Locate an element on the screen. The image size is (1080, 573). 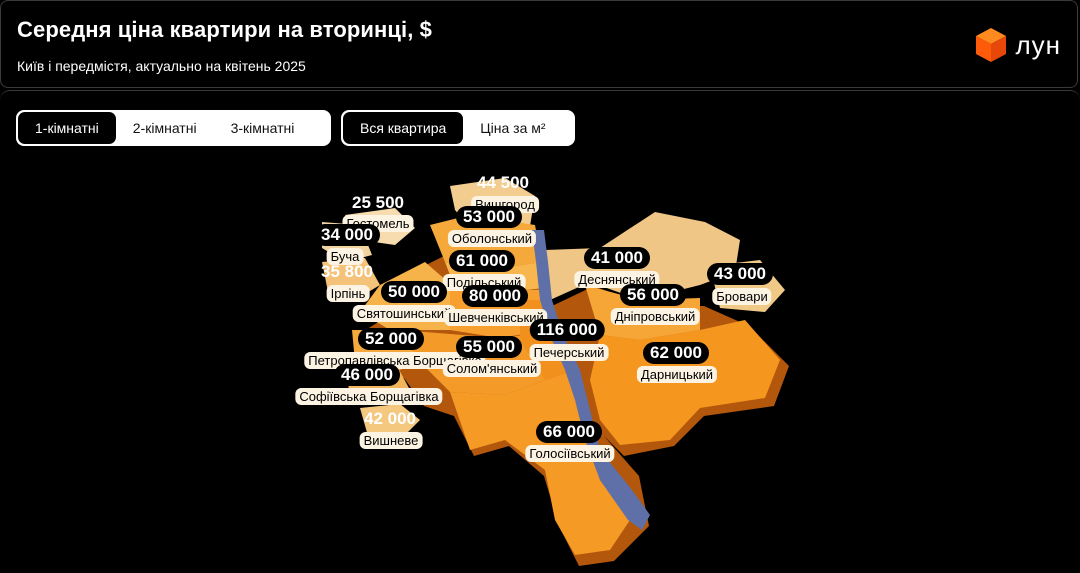
price-mode-selector: Вся квартира Ціна за м² is located at coordinates (458, 128).